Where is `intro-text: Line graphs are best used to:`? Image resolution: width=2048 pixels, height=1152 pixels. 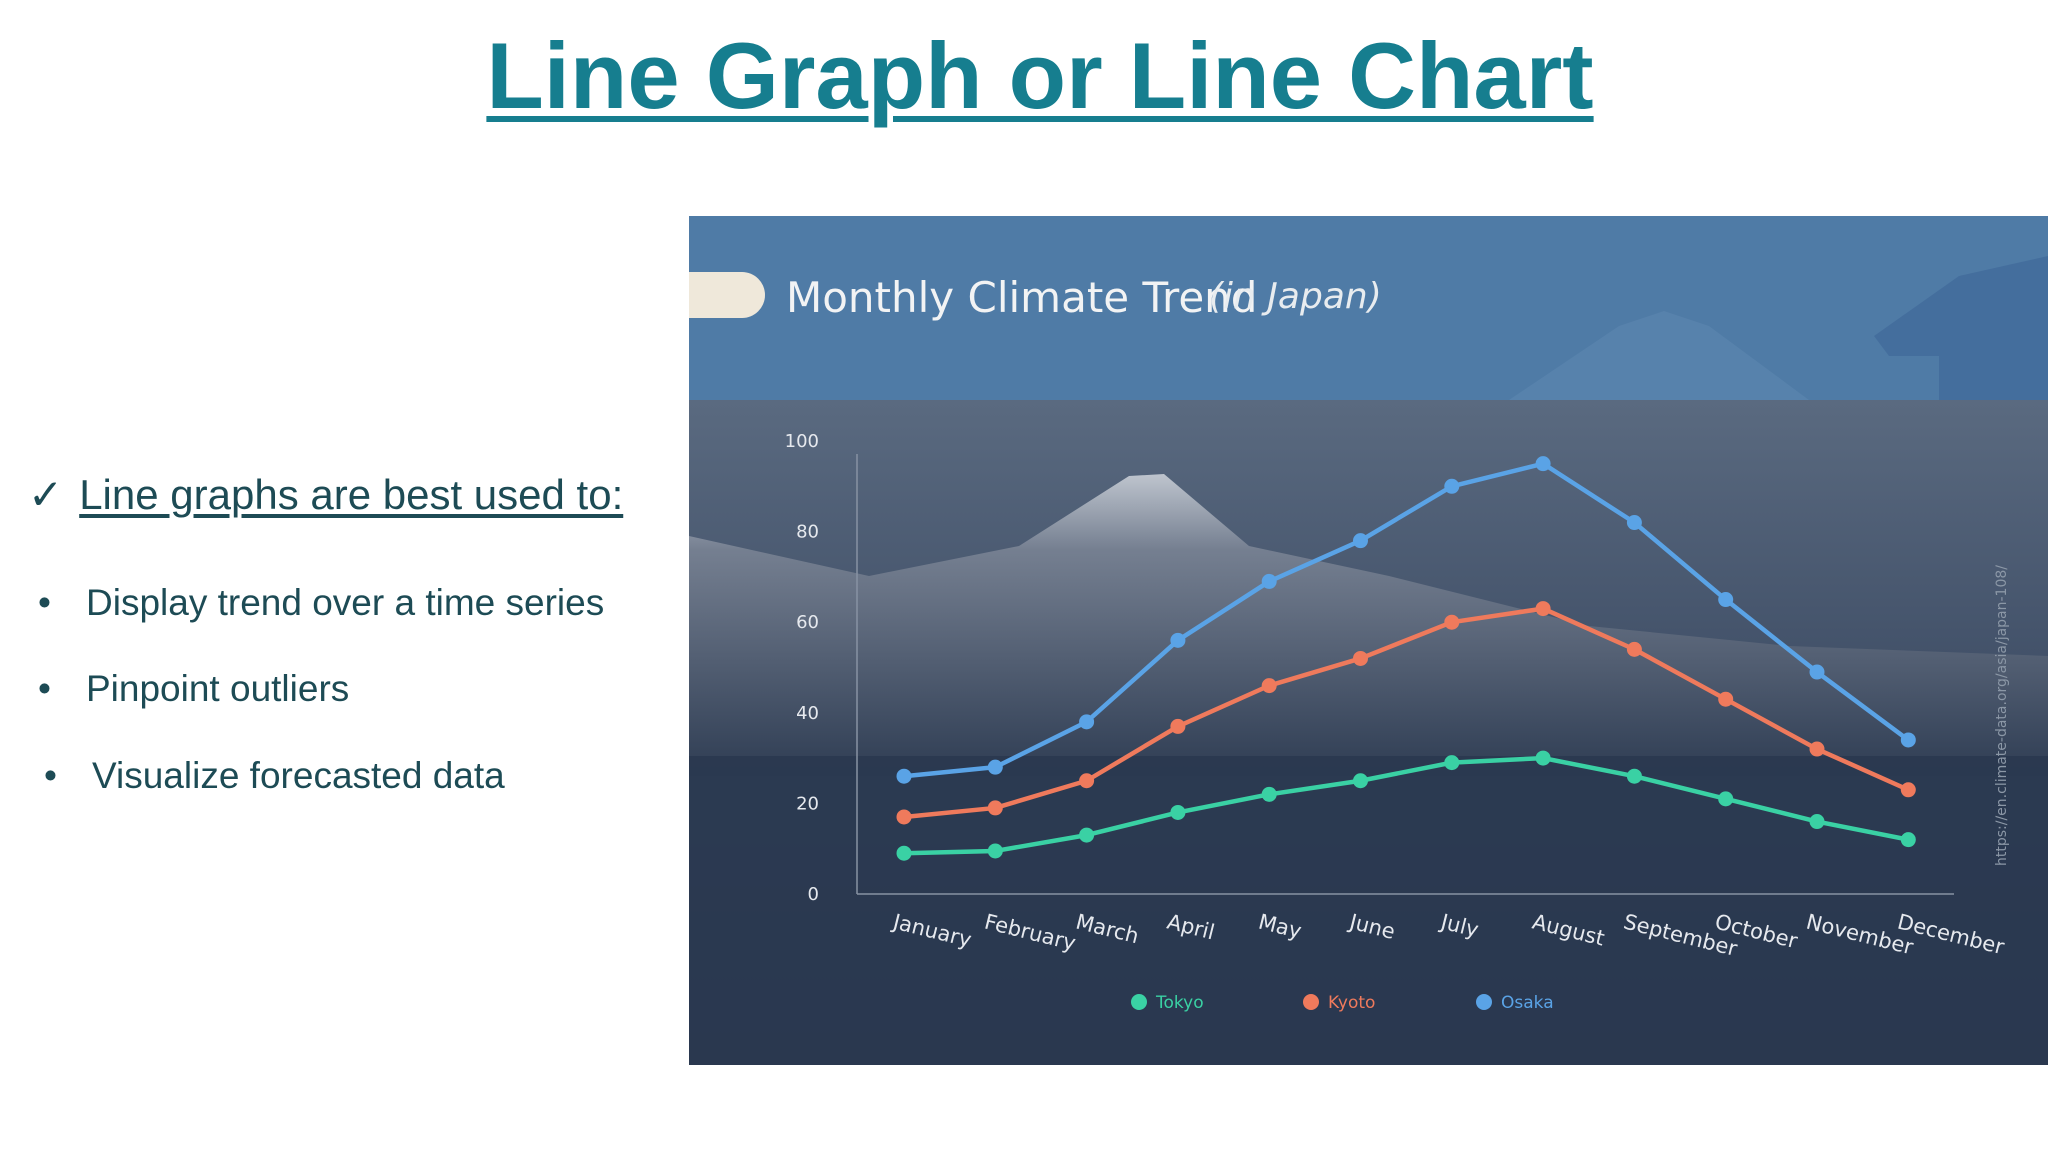 intro-text: Line graphs are best used to: is located at coordinates (351, 494).